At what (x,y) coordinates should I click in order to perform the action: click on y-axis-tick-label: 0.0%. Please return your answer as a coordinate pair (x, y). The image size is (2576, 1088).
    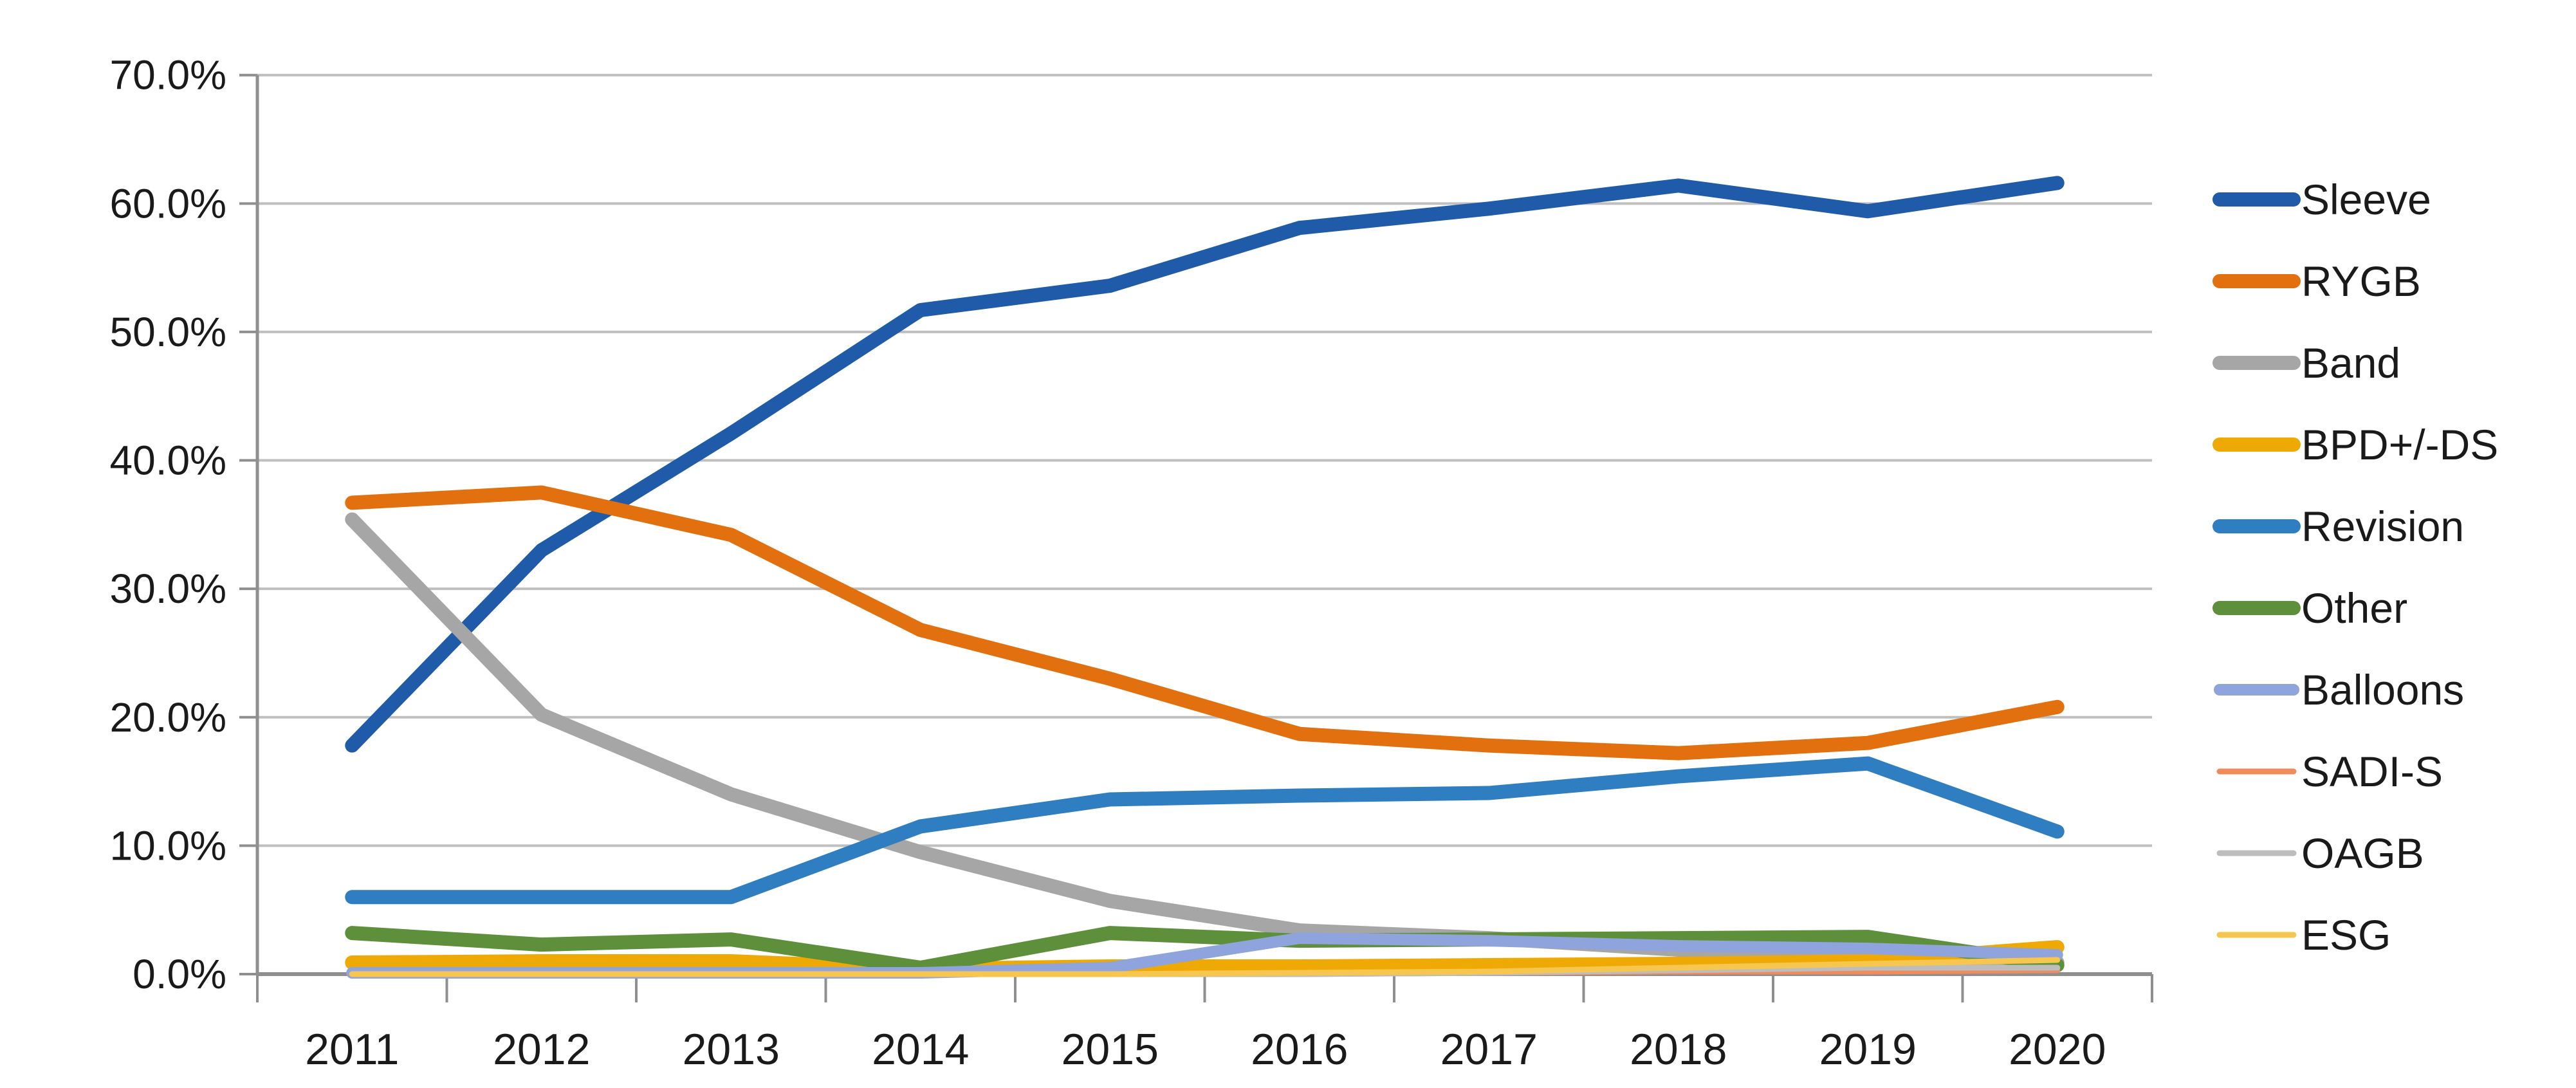
    Looking at the image, I should click on (179, 974).